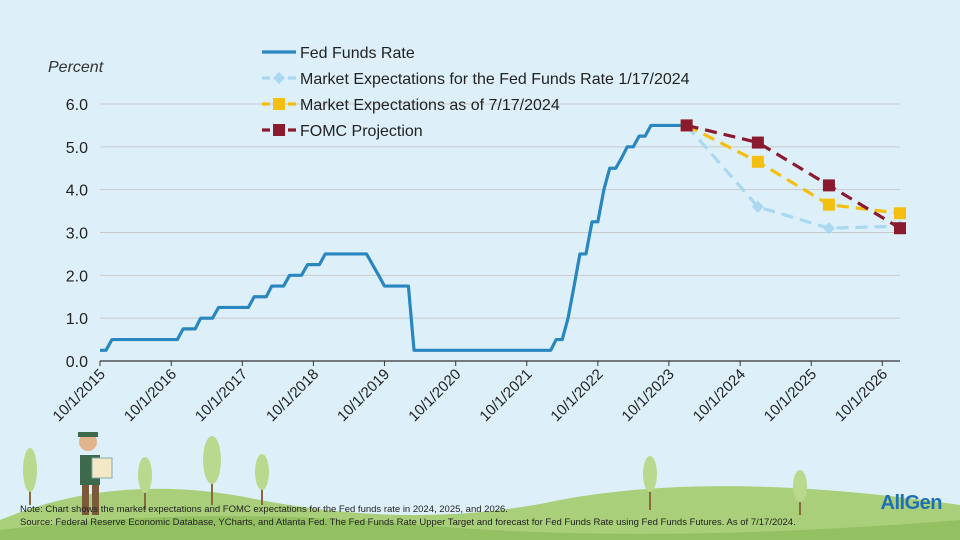 The height and width of the screenshot is (540, 960). What do you see at coordinates (363, 395) in the screenshot?
I see `x-tick-label: 10/1/2019` at bounding box center [363, 395].